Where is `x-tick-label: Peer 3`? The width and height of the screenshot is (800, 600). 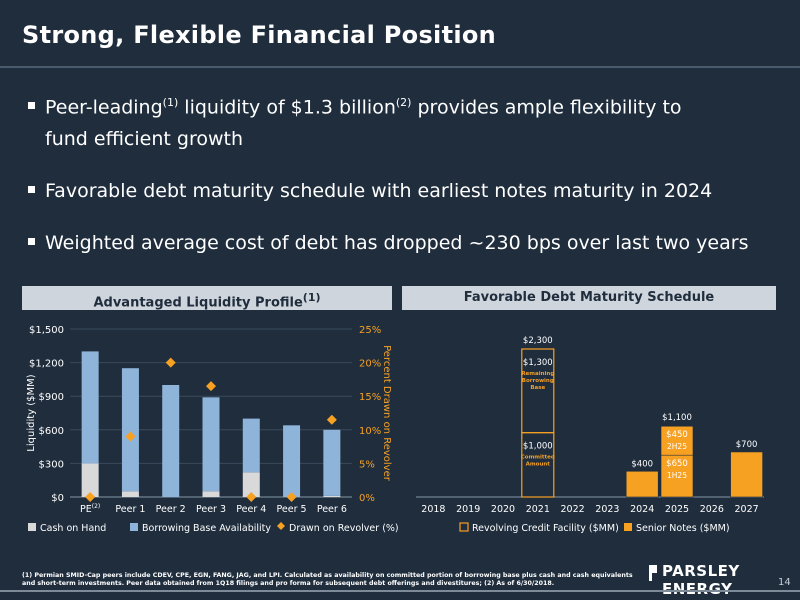
x-tick-label: Peer 3 is located at coordinates (211, 509).